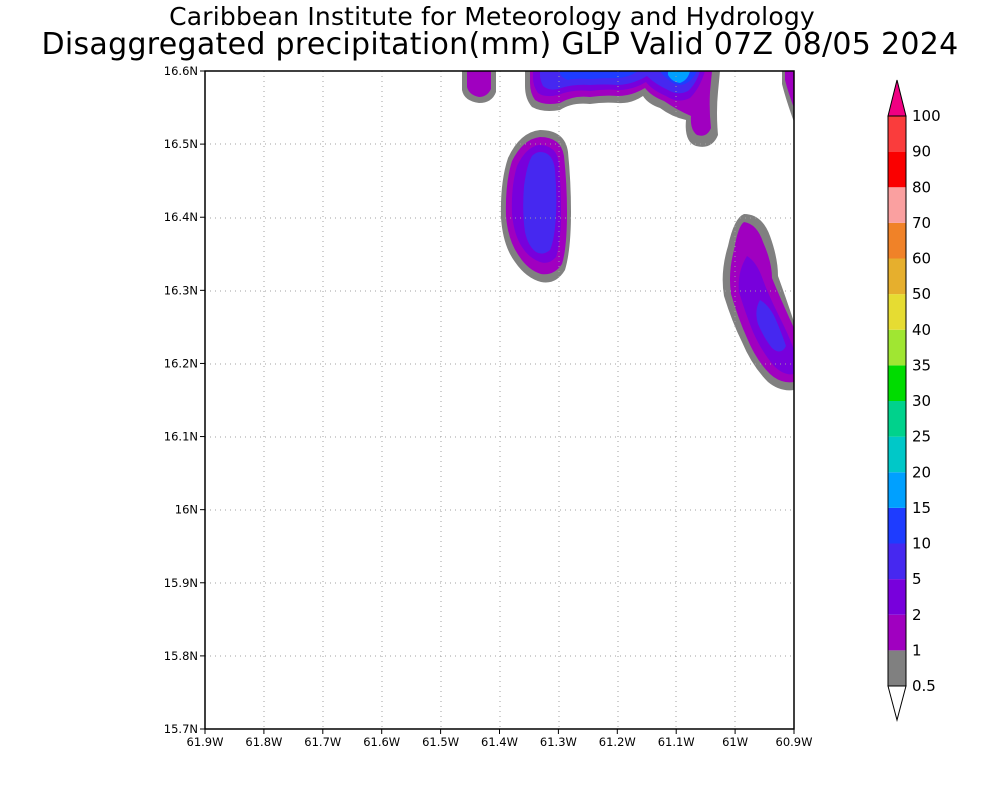 The image size is (1000, 800). Describe the element at coordinates (181, 290) in the screenshot. I see `lat-tick-label: 16.3N` at that location.